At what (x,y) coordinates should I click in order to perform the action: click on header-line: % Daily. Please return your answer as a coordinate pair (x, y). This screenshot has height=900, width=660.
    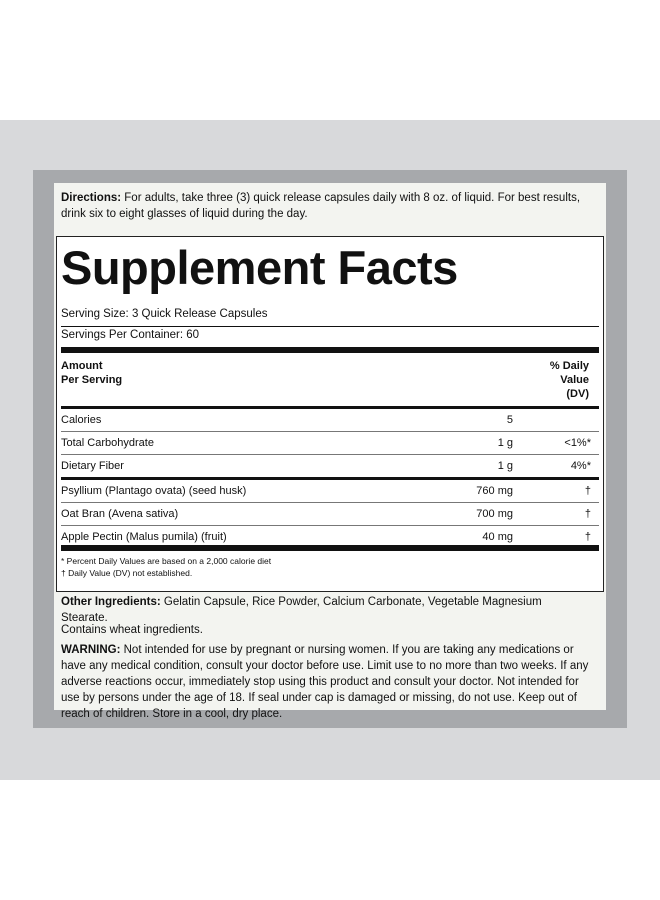
    Looking at the image, I should click on (569, 366).